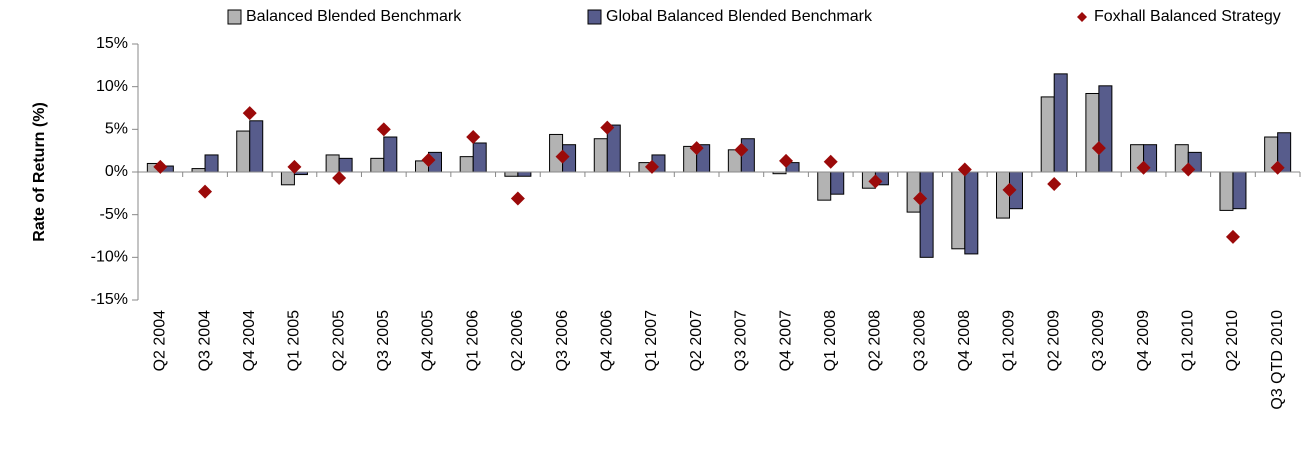  I want to click on legend-label: Foxhall Balanced Strategy, so click(1187, 16).